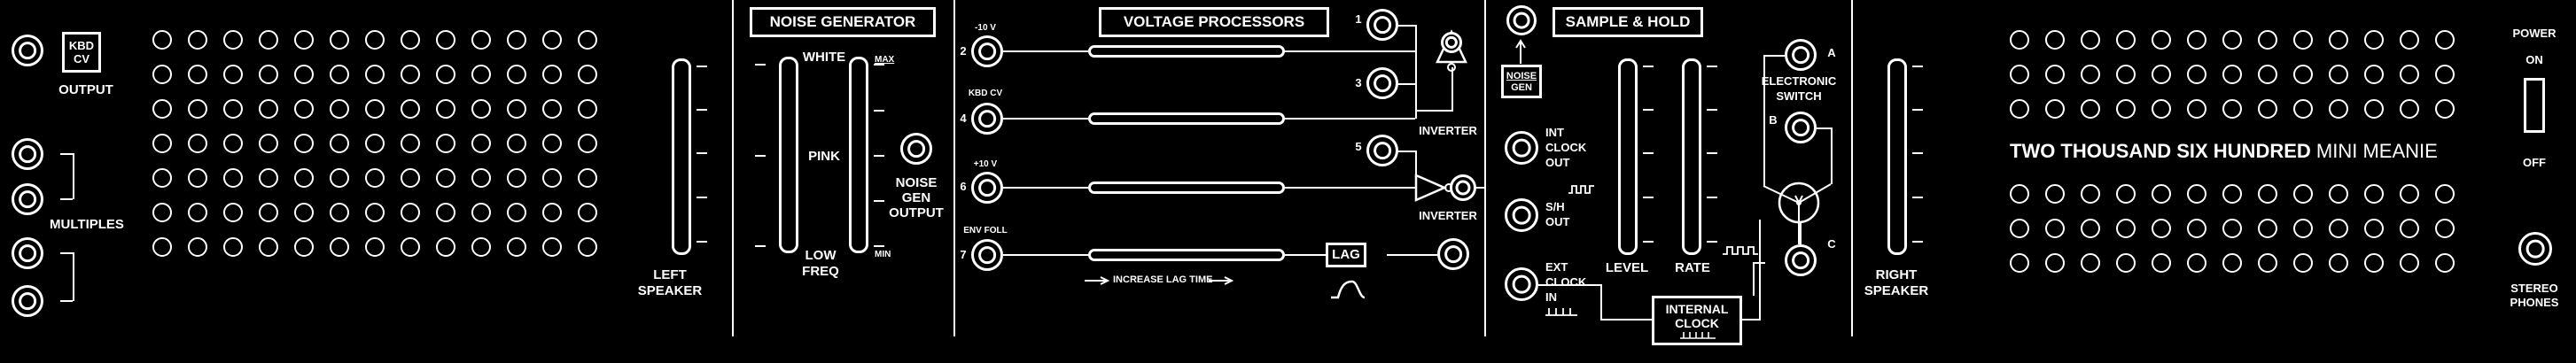 This screenshot has width=2576, height=363. Describe the element at coordinates (1581, 189) in the screenshot. I see `square-wave-icon` at that location.